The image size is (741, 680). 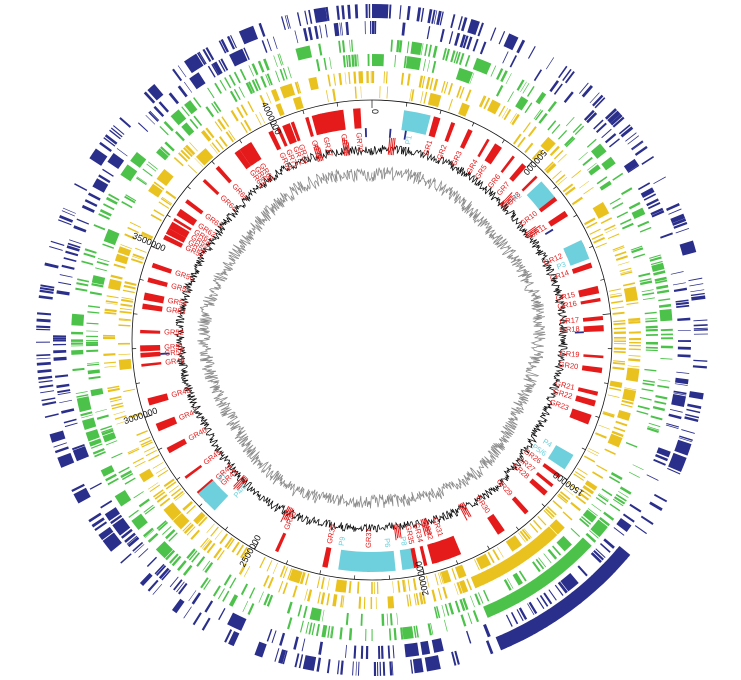 I want to click on axis-tick-label: 3000000, so click(x=140, y=415).